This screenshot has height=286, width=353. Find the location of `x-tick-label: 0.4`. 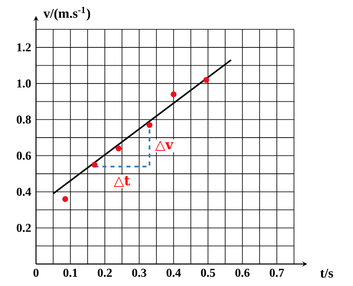

x-tick-label: 0.4 is located at coordinates (173, 272).